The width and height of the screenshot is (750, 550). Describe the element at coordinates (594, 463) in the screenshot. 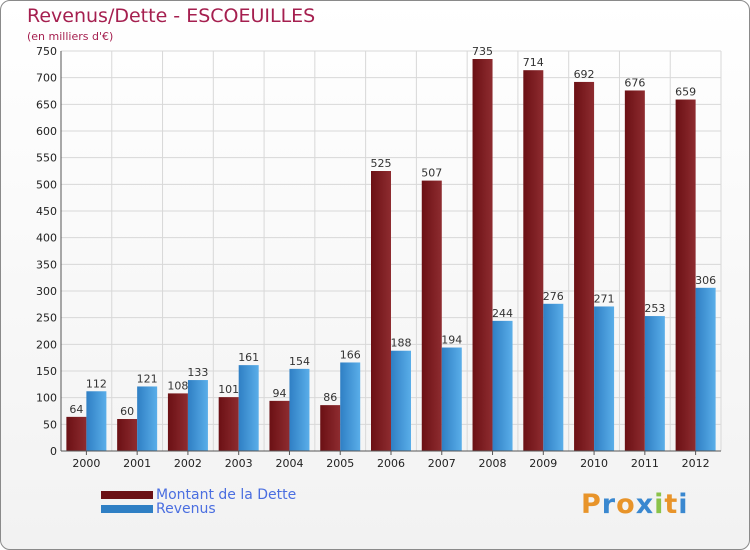

I see `x-tick-label: 2010` at that location.